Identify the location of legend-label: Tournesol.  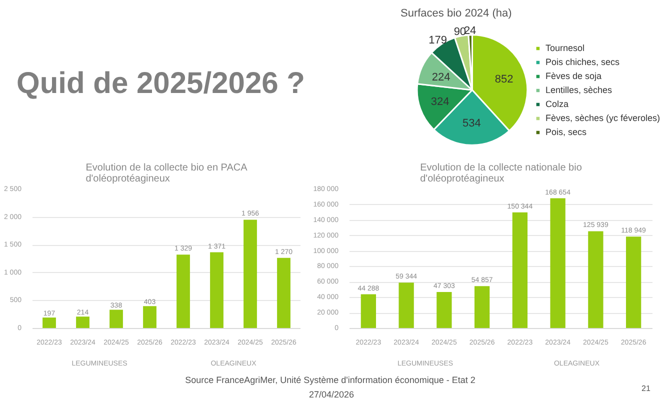
(564, 48).